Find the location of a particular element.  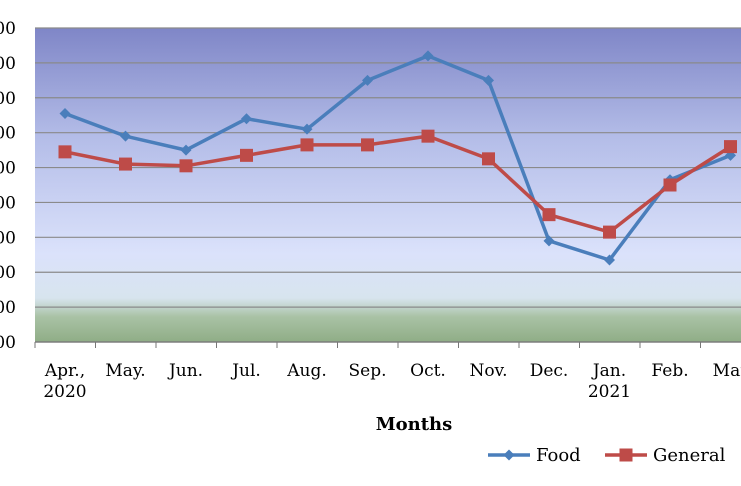

x-tick-label: Apr., 2020 is located at coordinates (64, 381).